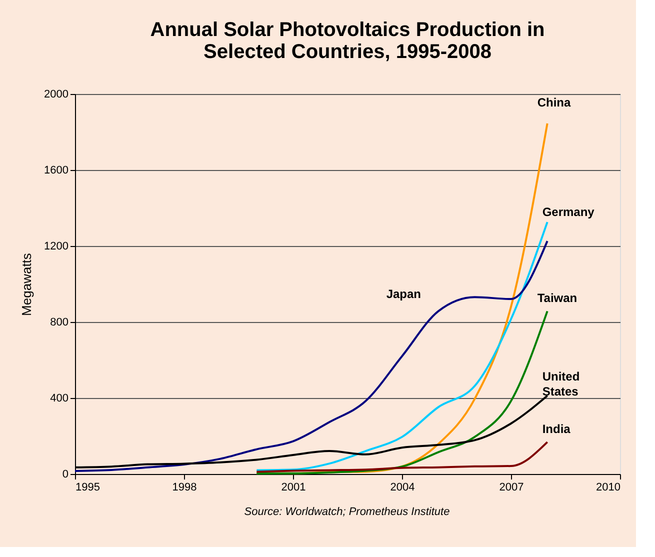 The width and height of the screenshot is (655, 557). I want to click on series-label: China, so click(554, 102).